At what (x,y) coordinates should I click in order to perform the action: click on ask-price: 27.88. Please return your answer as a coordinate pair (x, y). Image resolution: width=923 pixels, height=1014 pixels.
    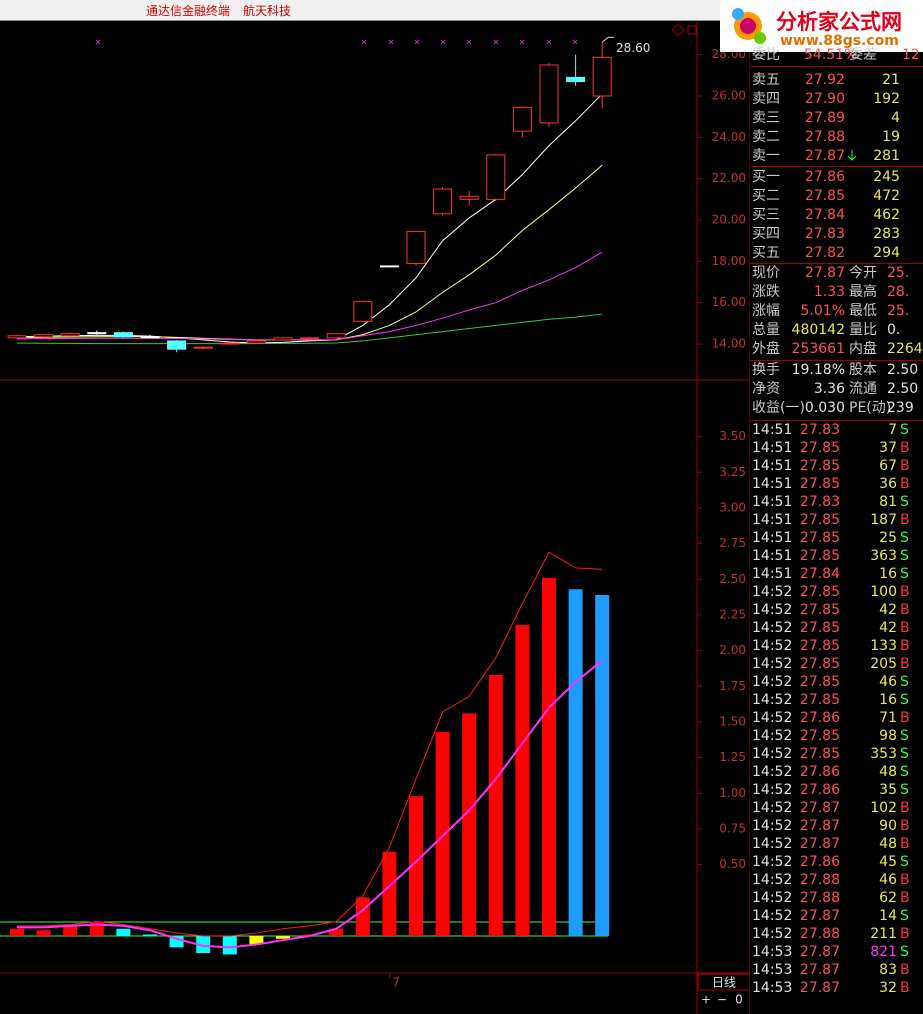
    Looking at the image, I should click on (824, 137).